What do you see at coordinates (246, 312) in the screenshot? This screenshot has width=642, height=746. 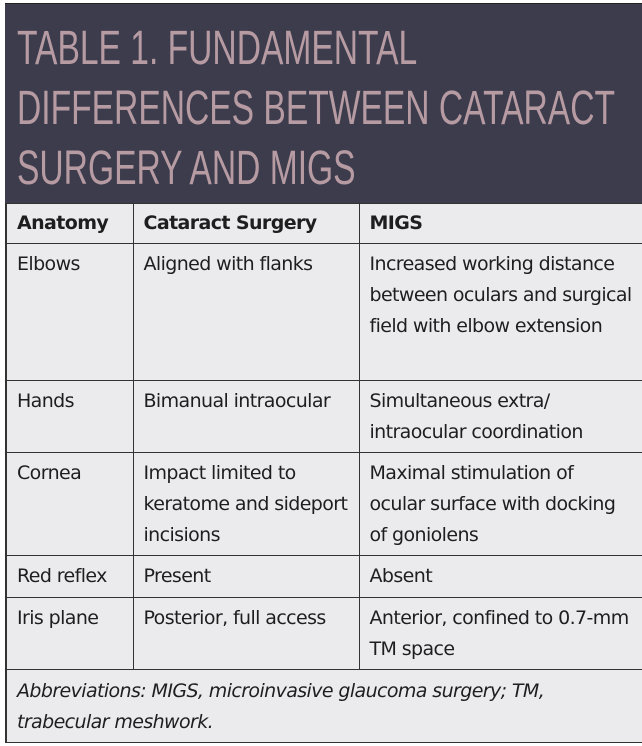 I see `cell-cataract: Aligned with flanks` at bounding box center [246, 312].